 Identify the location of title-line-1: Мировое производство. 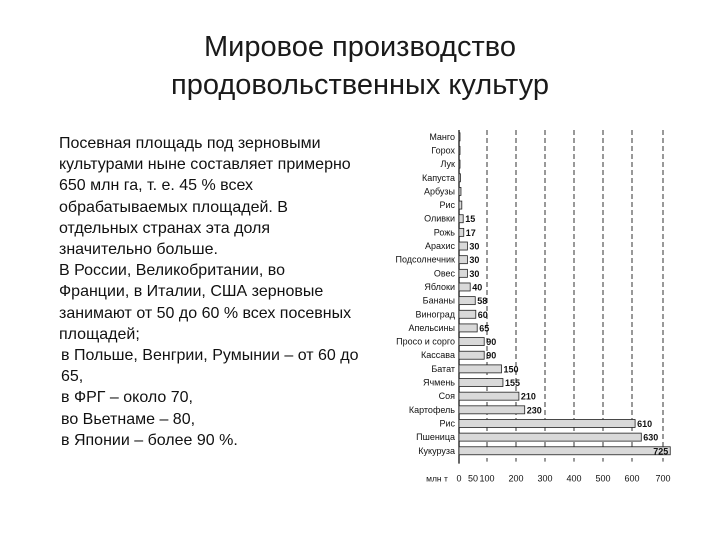
(360, 47).